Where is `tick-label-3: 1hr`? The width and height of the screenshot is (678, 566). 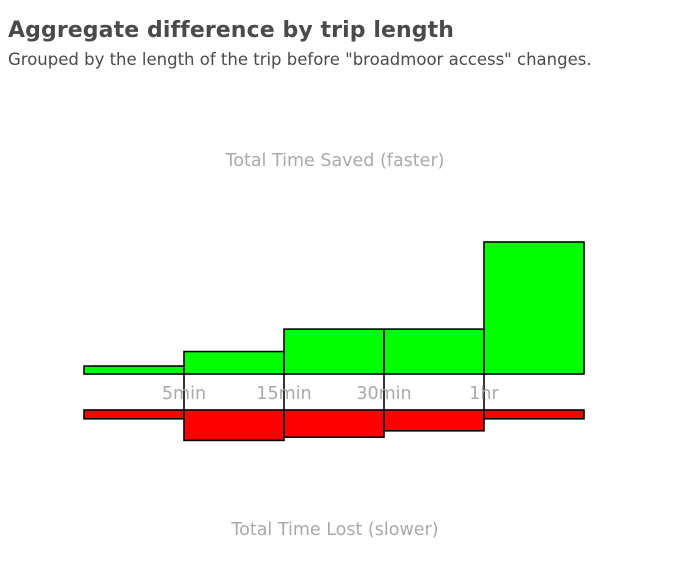 tick-label-3: 1hr is located at coordinates (484, 394).